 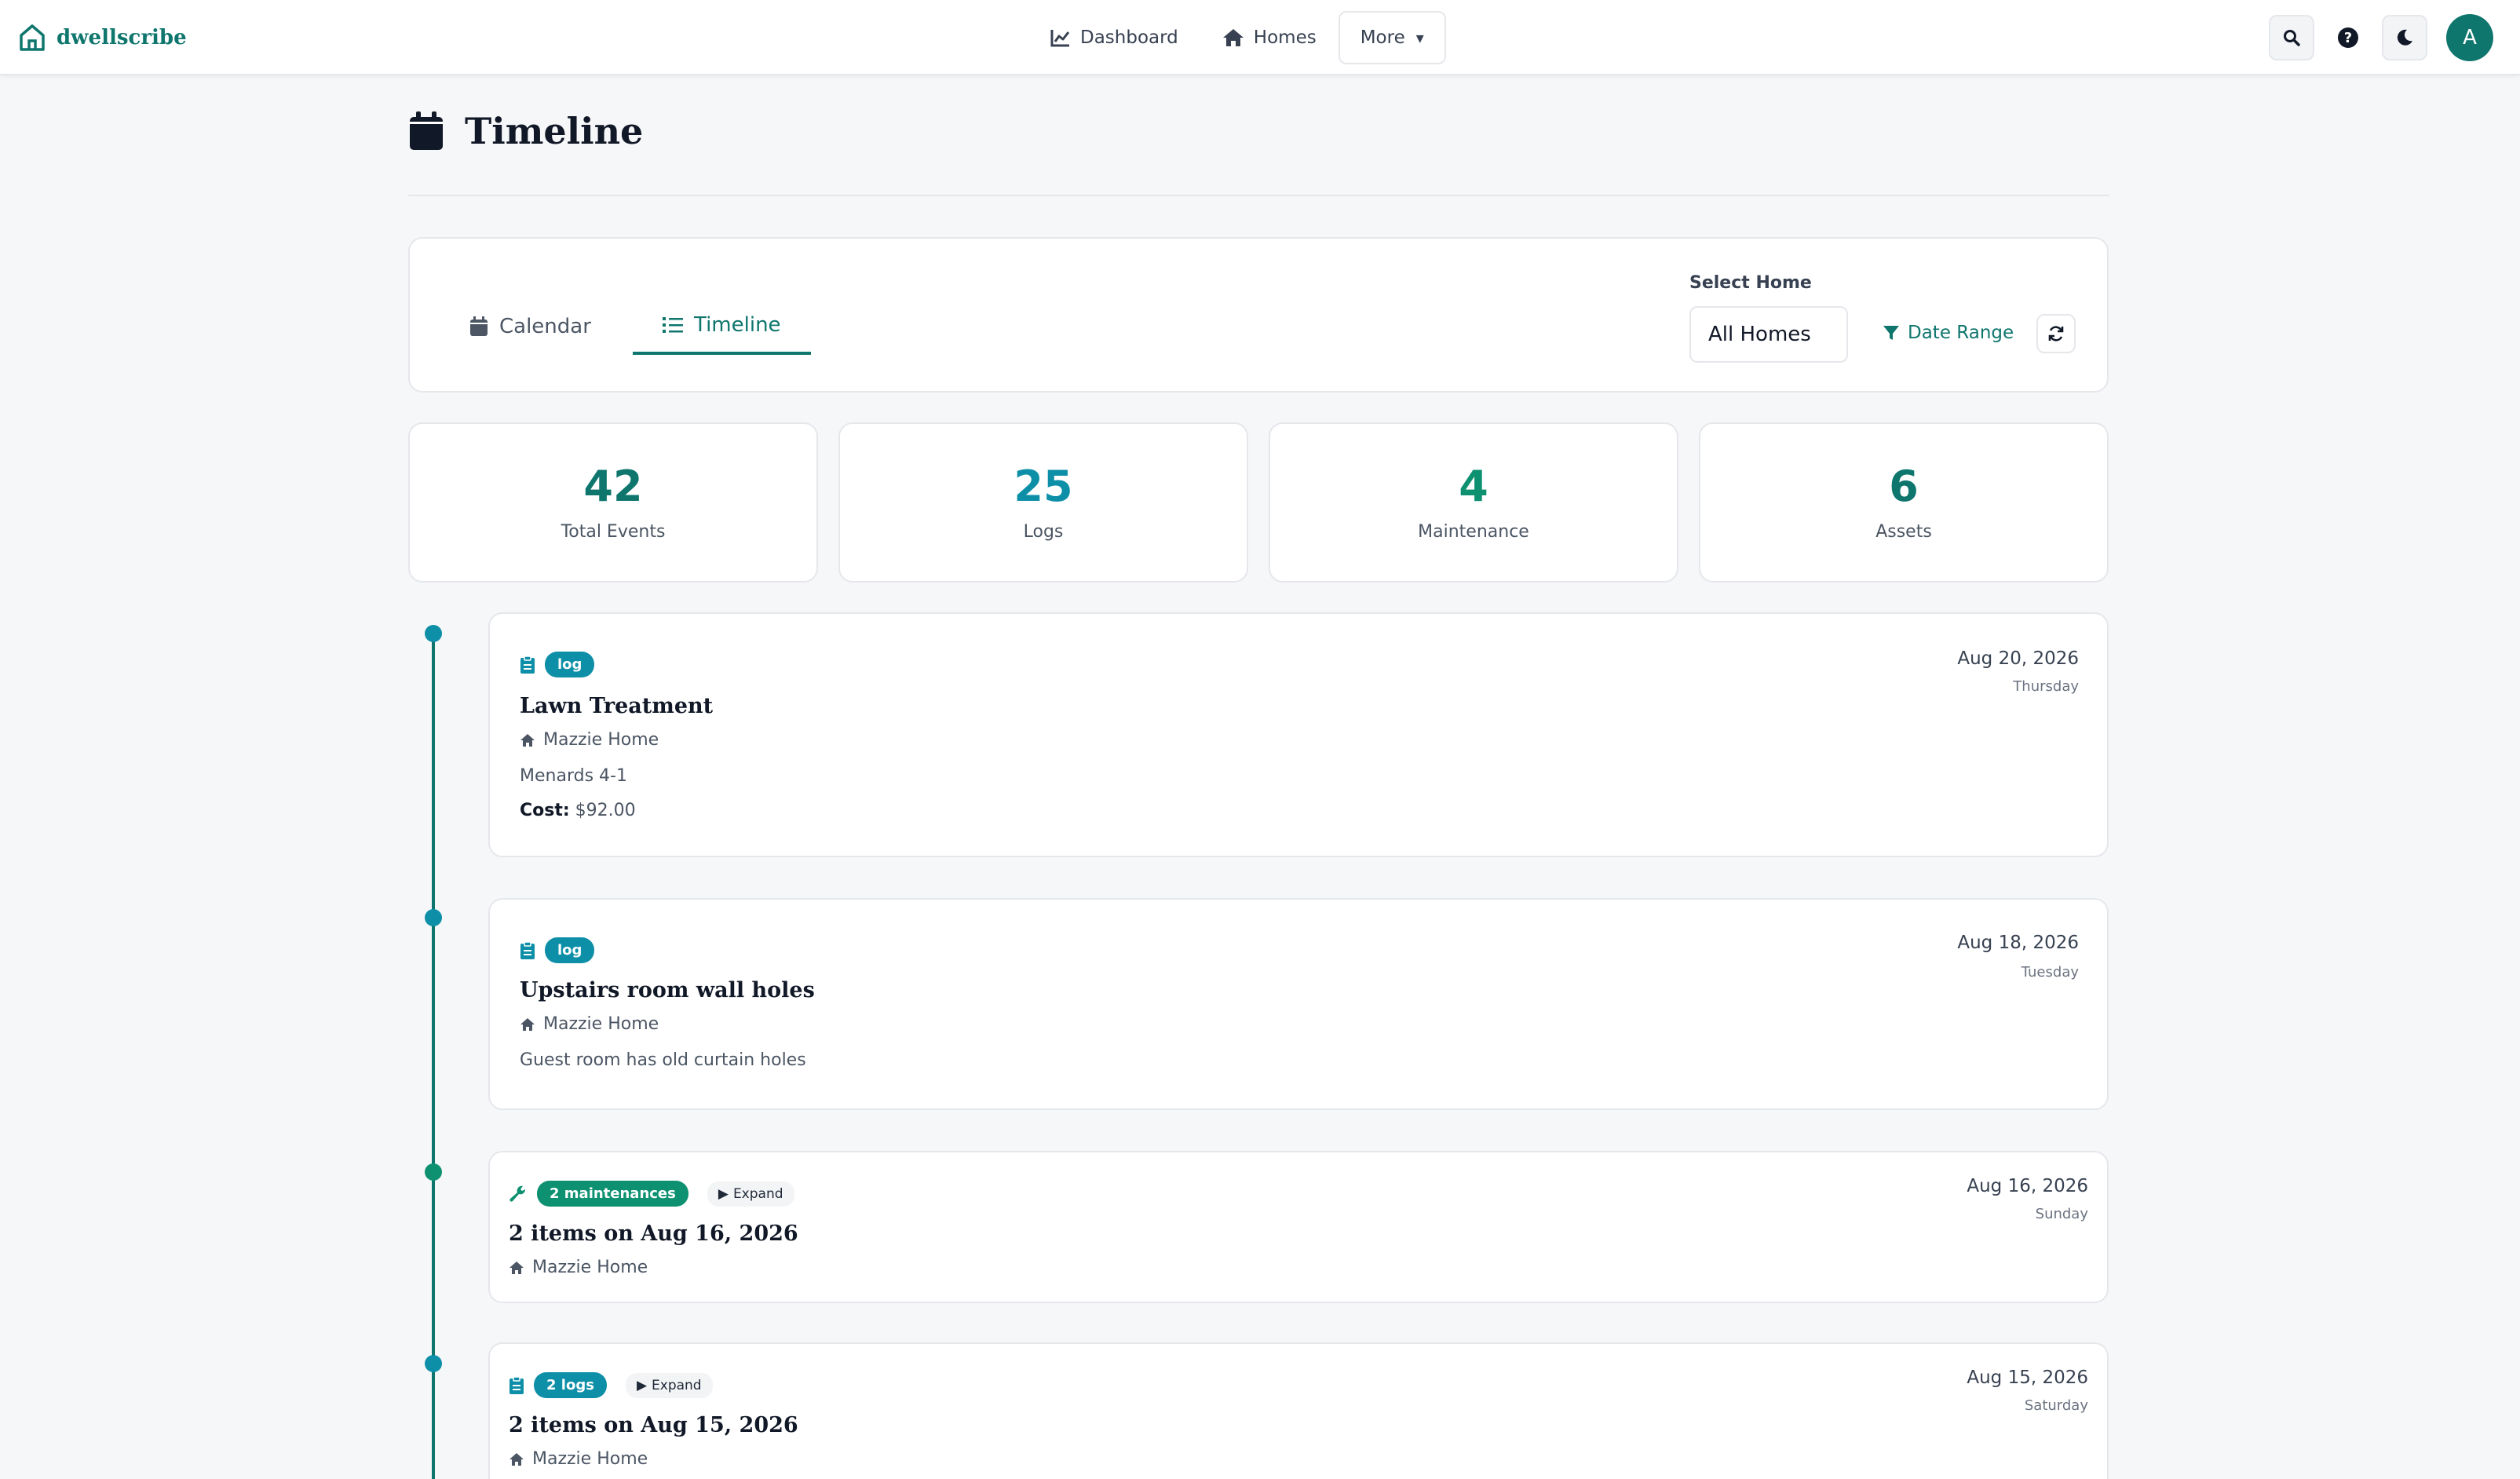 What do you see at coordinates (653, 1425) in the screenshot?
I see `event-title: 2 items on Aug 15, 2026` at bounding box center [653, 1425].